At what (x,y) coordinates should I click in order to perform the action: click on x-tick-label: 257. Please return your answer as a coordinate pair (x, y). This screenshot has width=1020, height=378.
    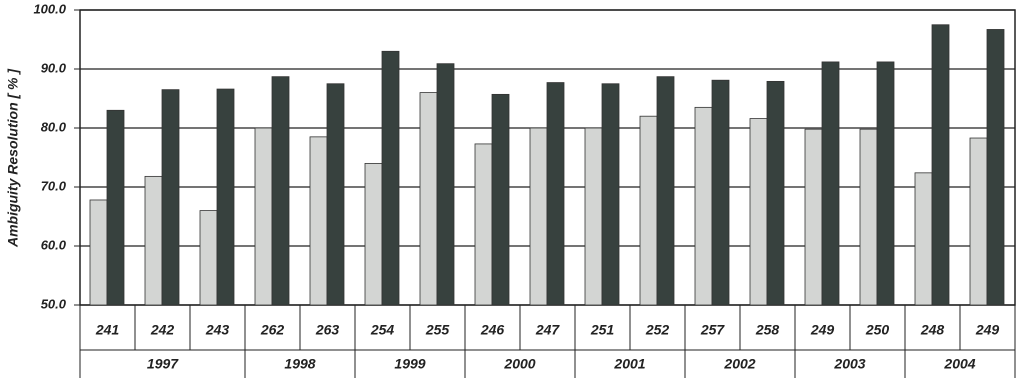
    Looking at the image, I should click on (713, 330).